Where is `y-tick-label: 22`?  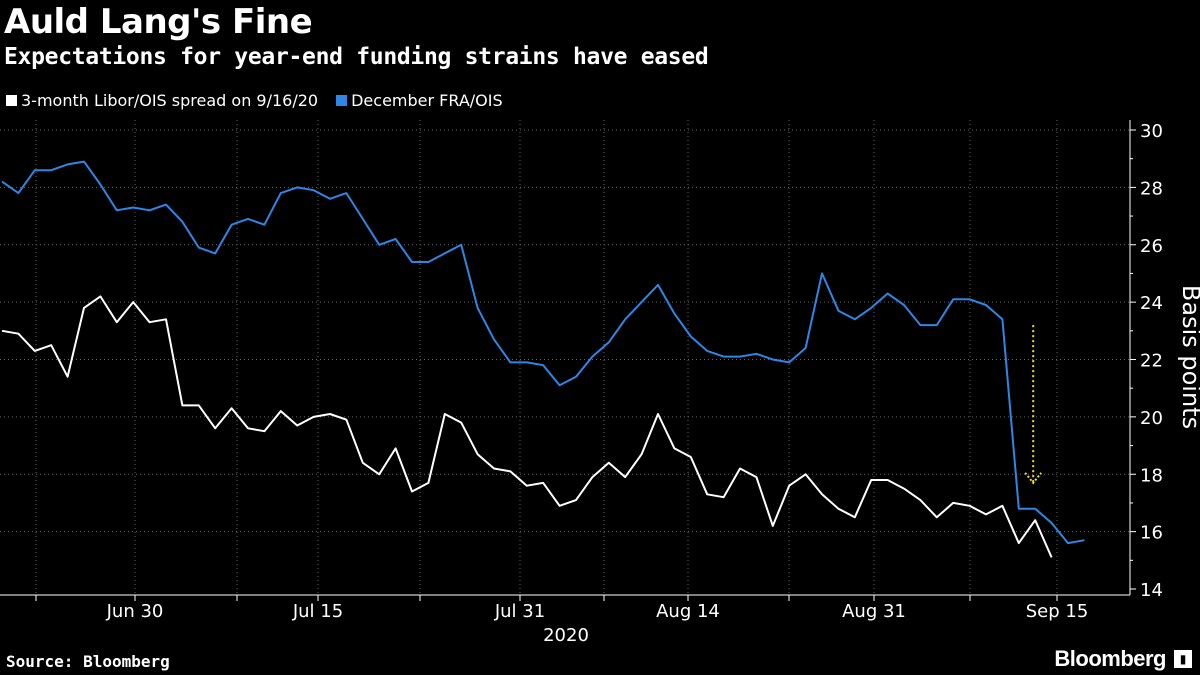 y-tick-label: 22 is located at coordinates (1151, 361).